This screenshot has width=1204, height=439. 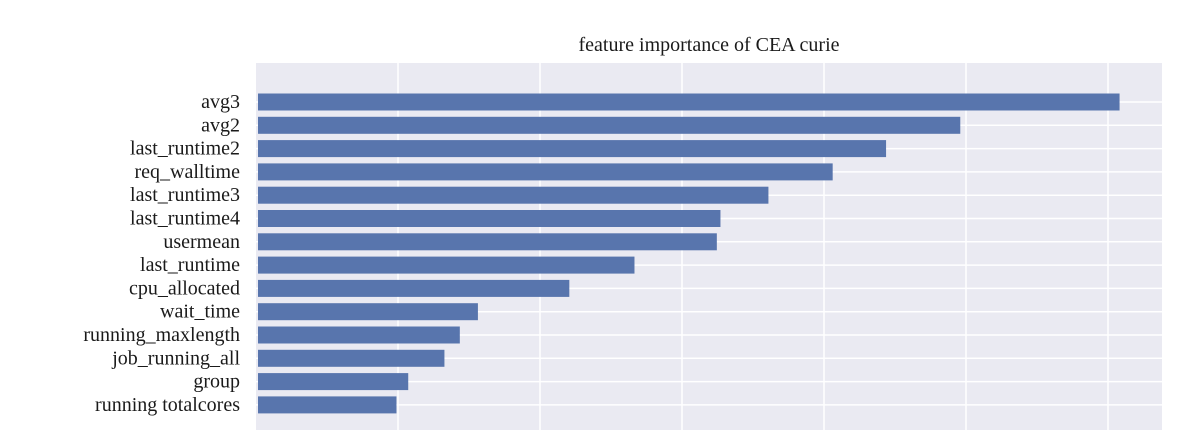 What do you see at coordinates (689, 102) in the screenshot?
I see `bar-avg3` at bounding box center [689, 102].